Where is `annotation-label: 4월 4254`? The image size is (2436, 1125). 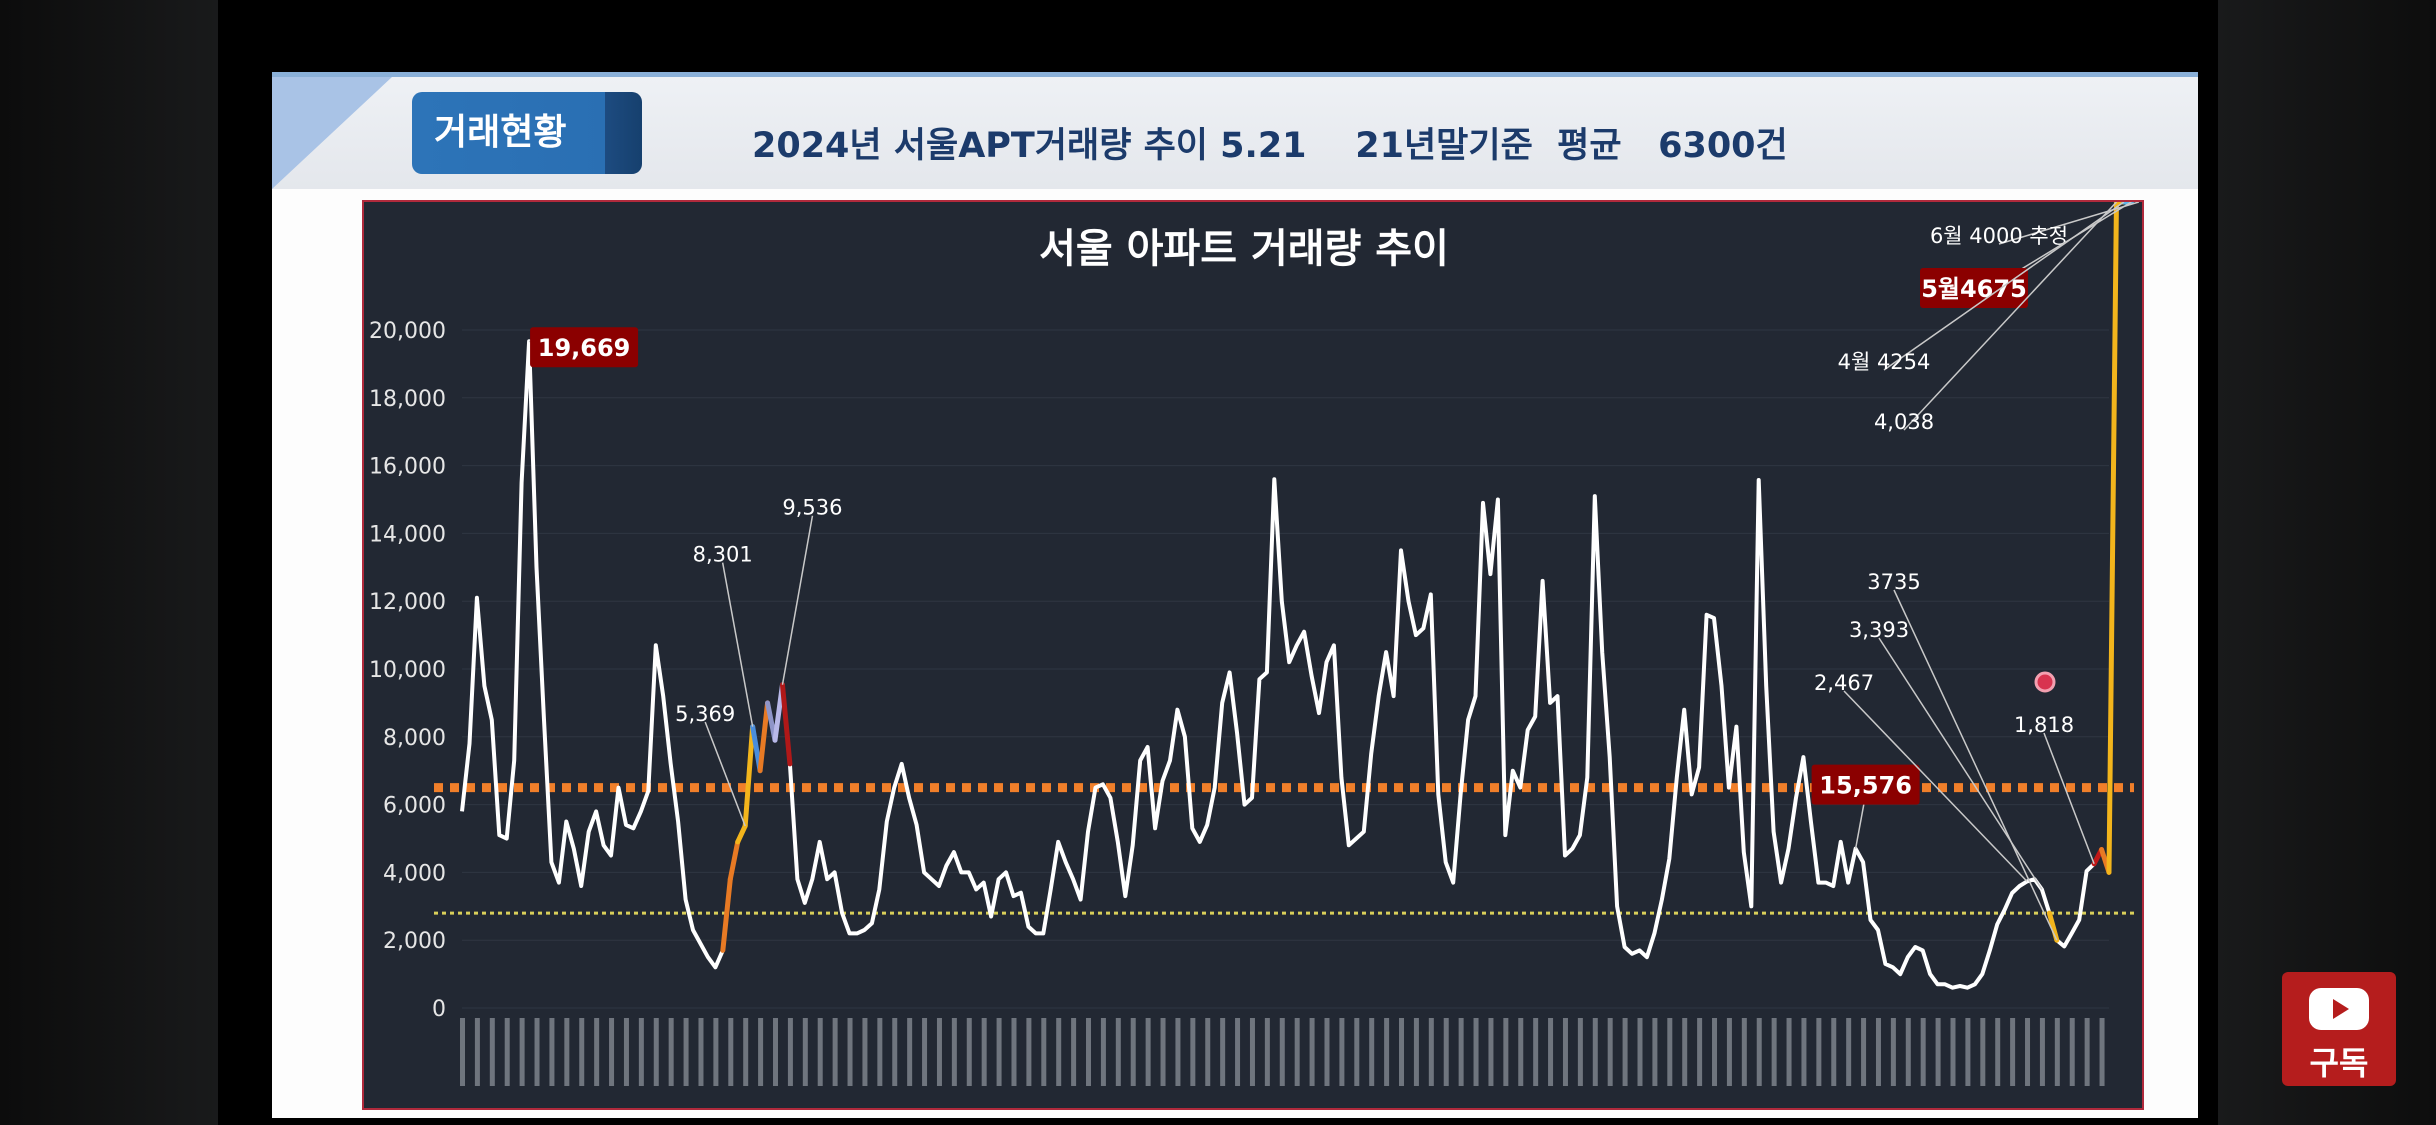 annotation-label: 4월 4254 is located at coordinates (1884, 362).